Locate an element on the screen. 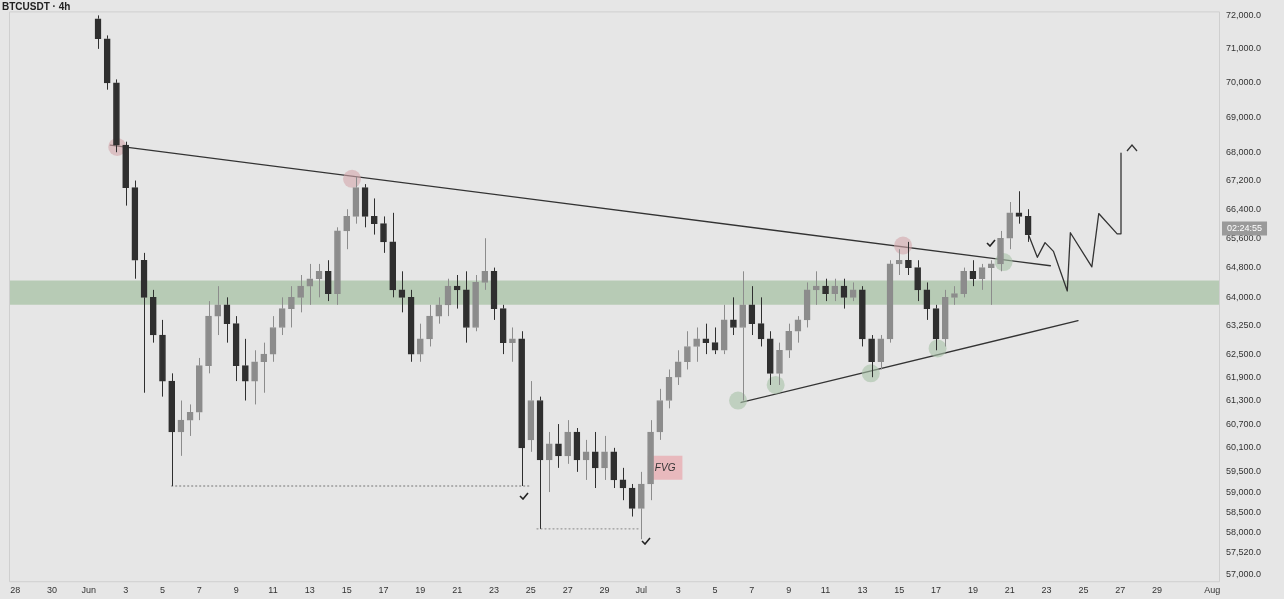  x-tick-label: Aug is located at coordinates (1212, 590).